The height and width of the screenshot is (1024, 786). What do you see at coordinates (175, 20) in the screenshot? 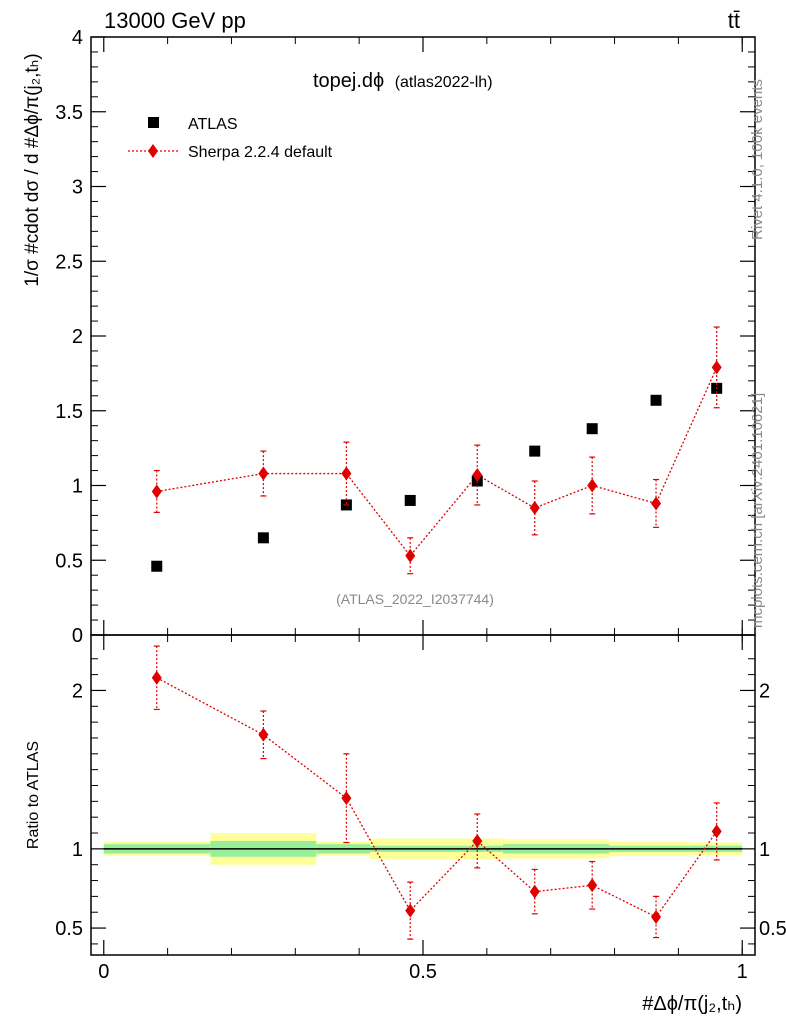
I see `energy-label: 13000 GeV pp` at bounding box center [175, 20].